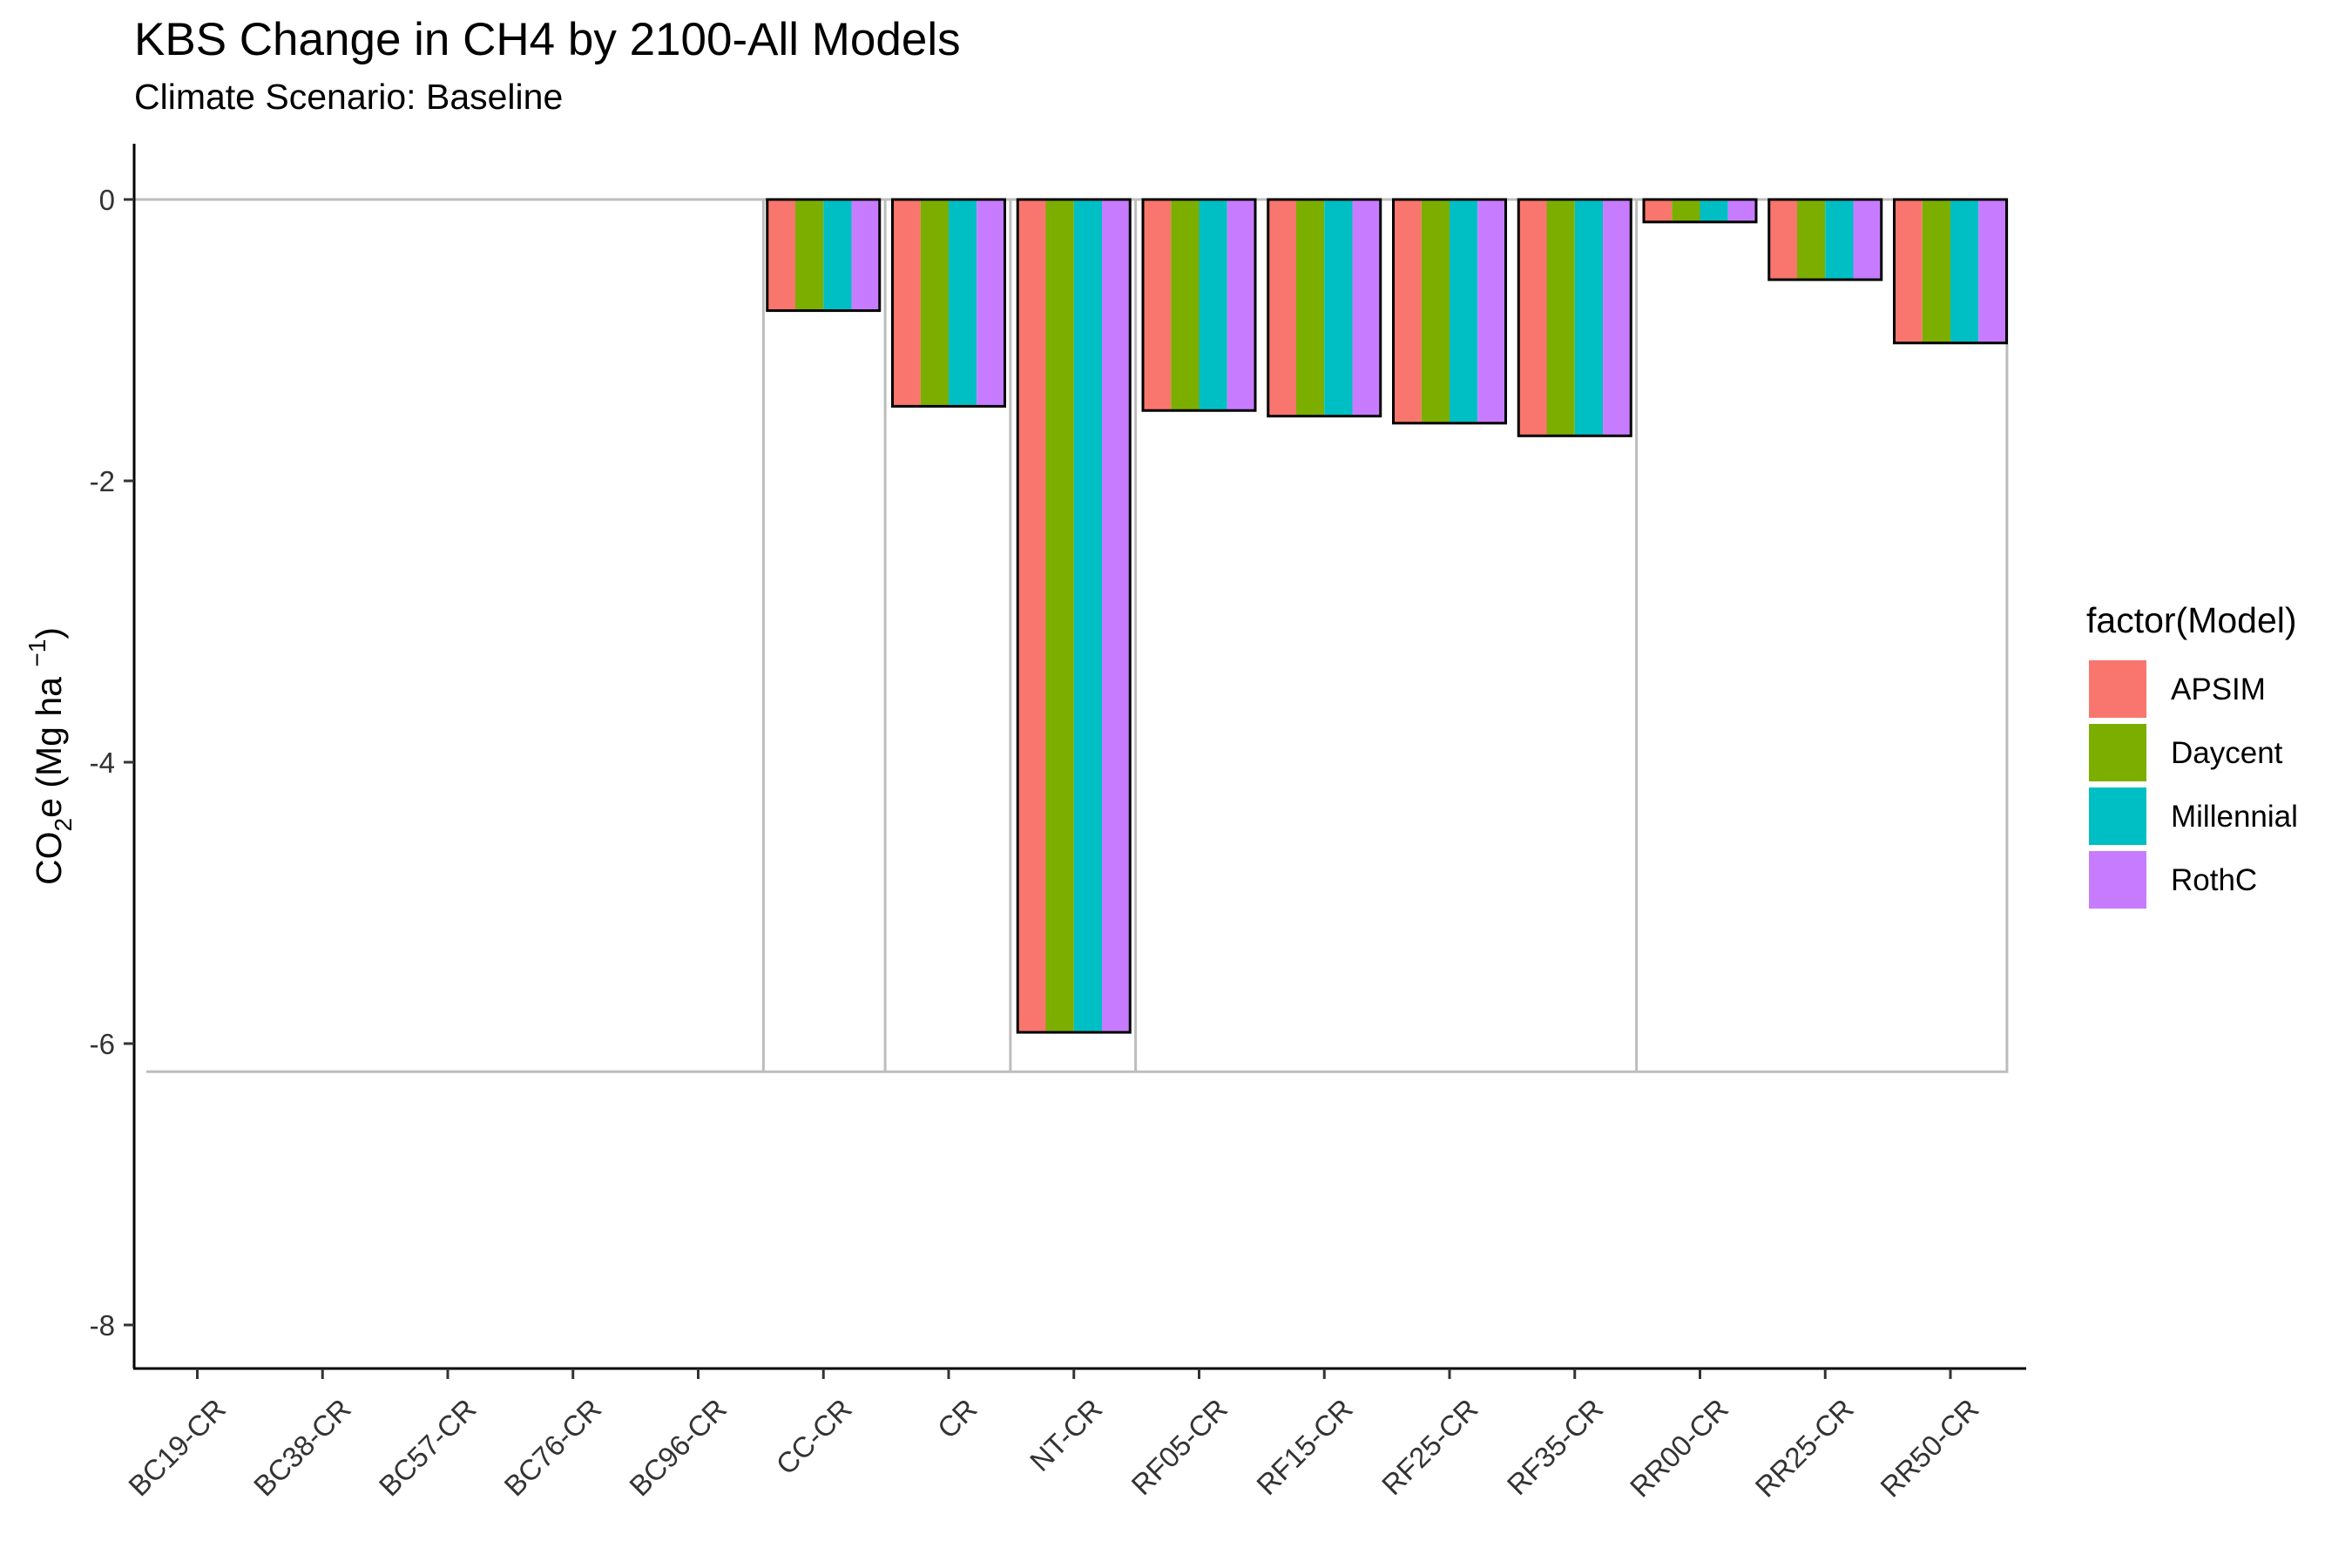 The image size is (2352, 1568). I want to click on bar-group-outline-rf35-cr, so click(1575, 317).